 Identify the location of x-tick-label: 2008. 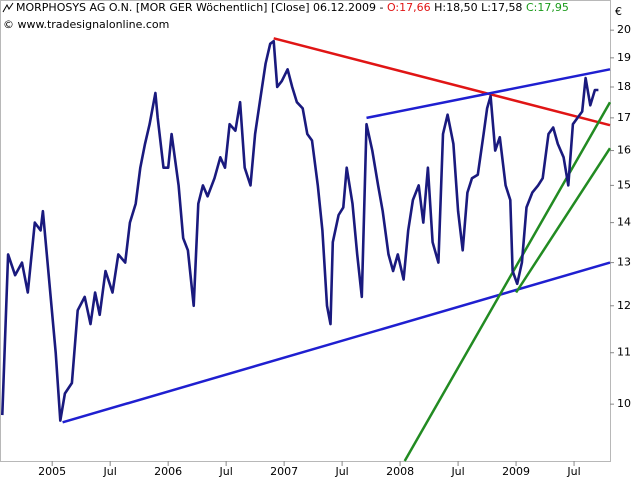
(400, 471).